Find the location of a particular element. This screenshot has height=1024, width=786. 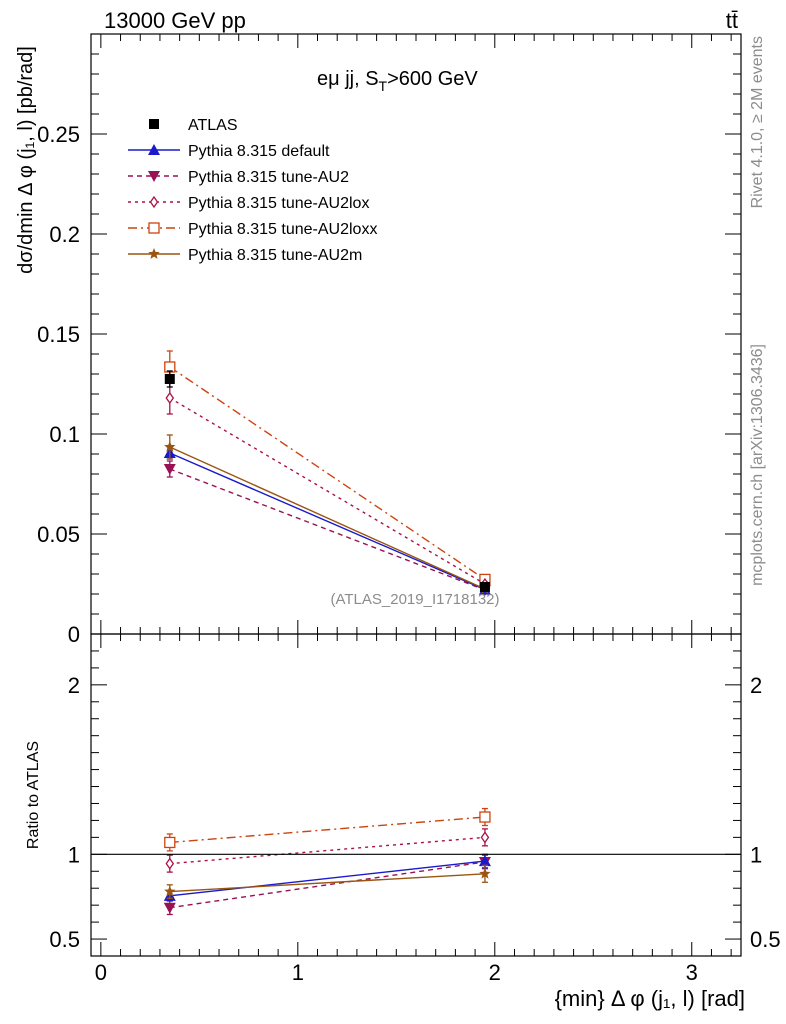

x-axis-label: {min} Δ φ (j₁, l) [rad] is located at coordinates (650, 998).